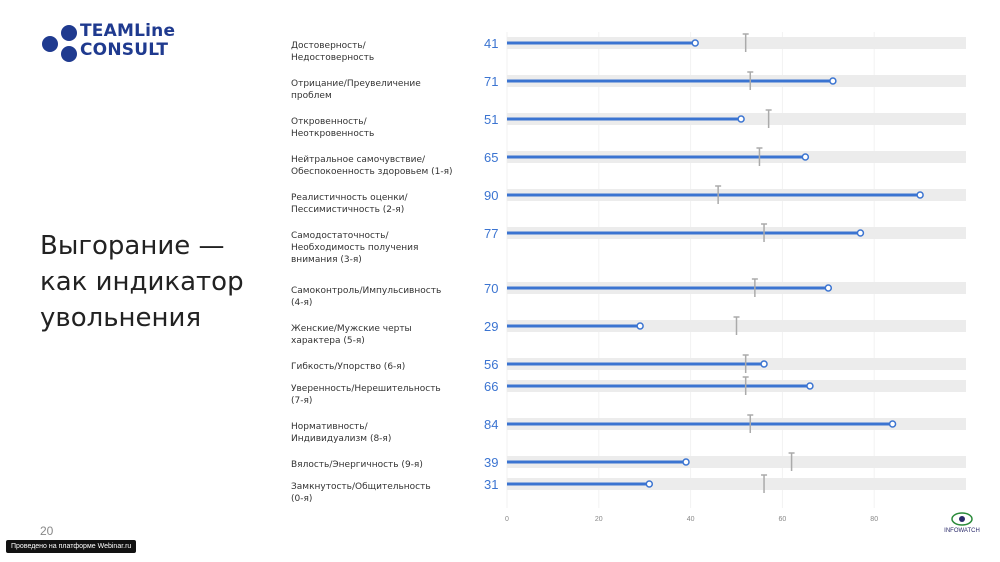 Image resolution: width=1000 pixels, height=562 pixels. I want to click on row-label: Индивидуализм (8-я), so click(341, 439).